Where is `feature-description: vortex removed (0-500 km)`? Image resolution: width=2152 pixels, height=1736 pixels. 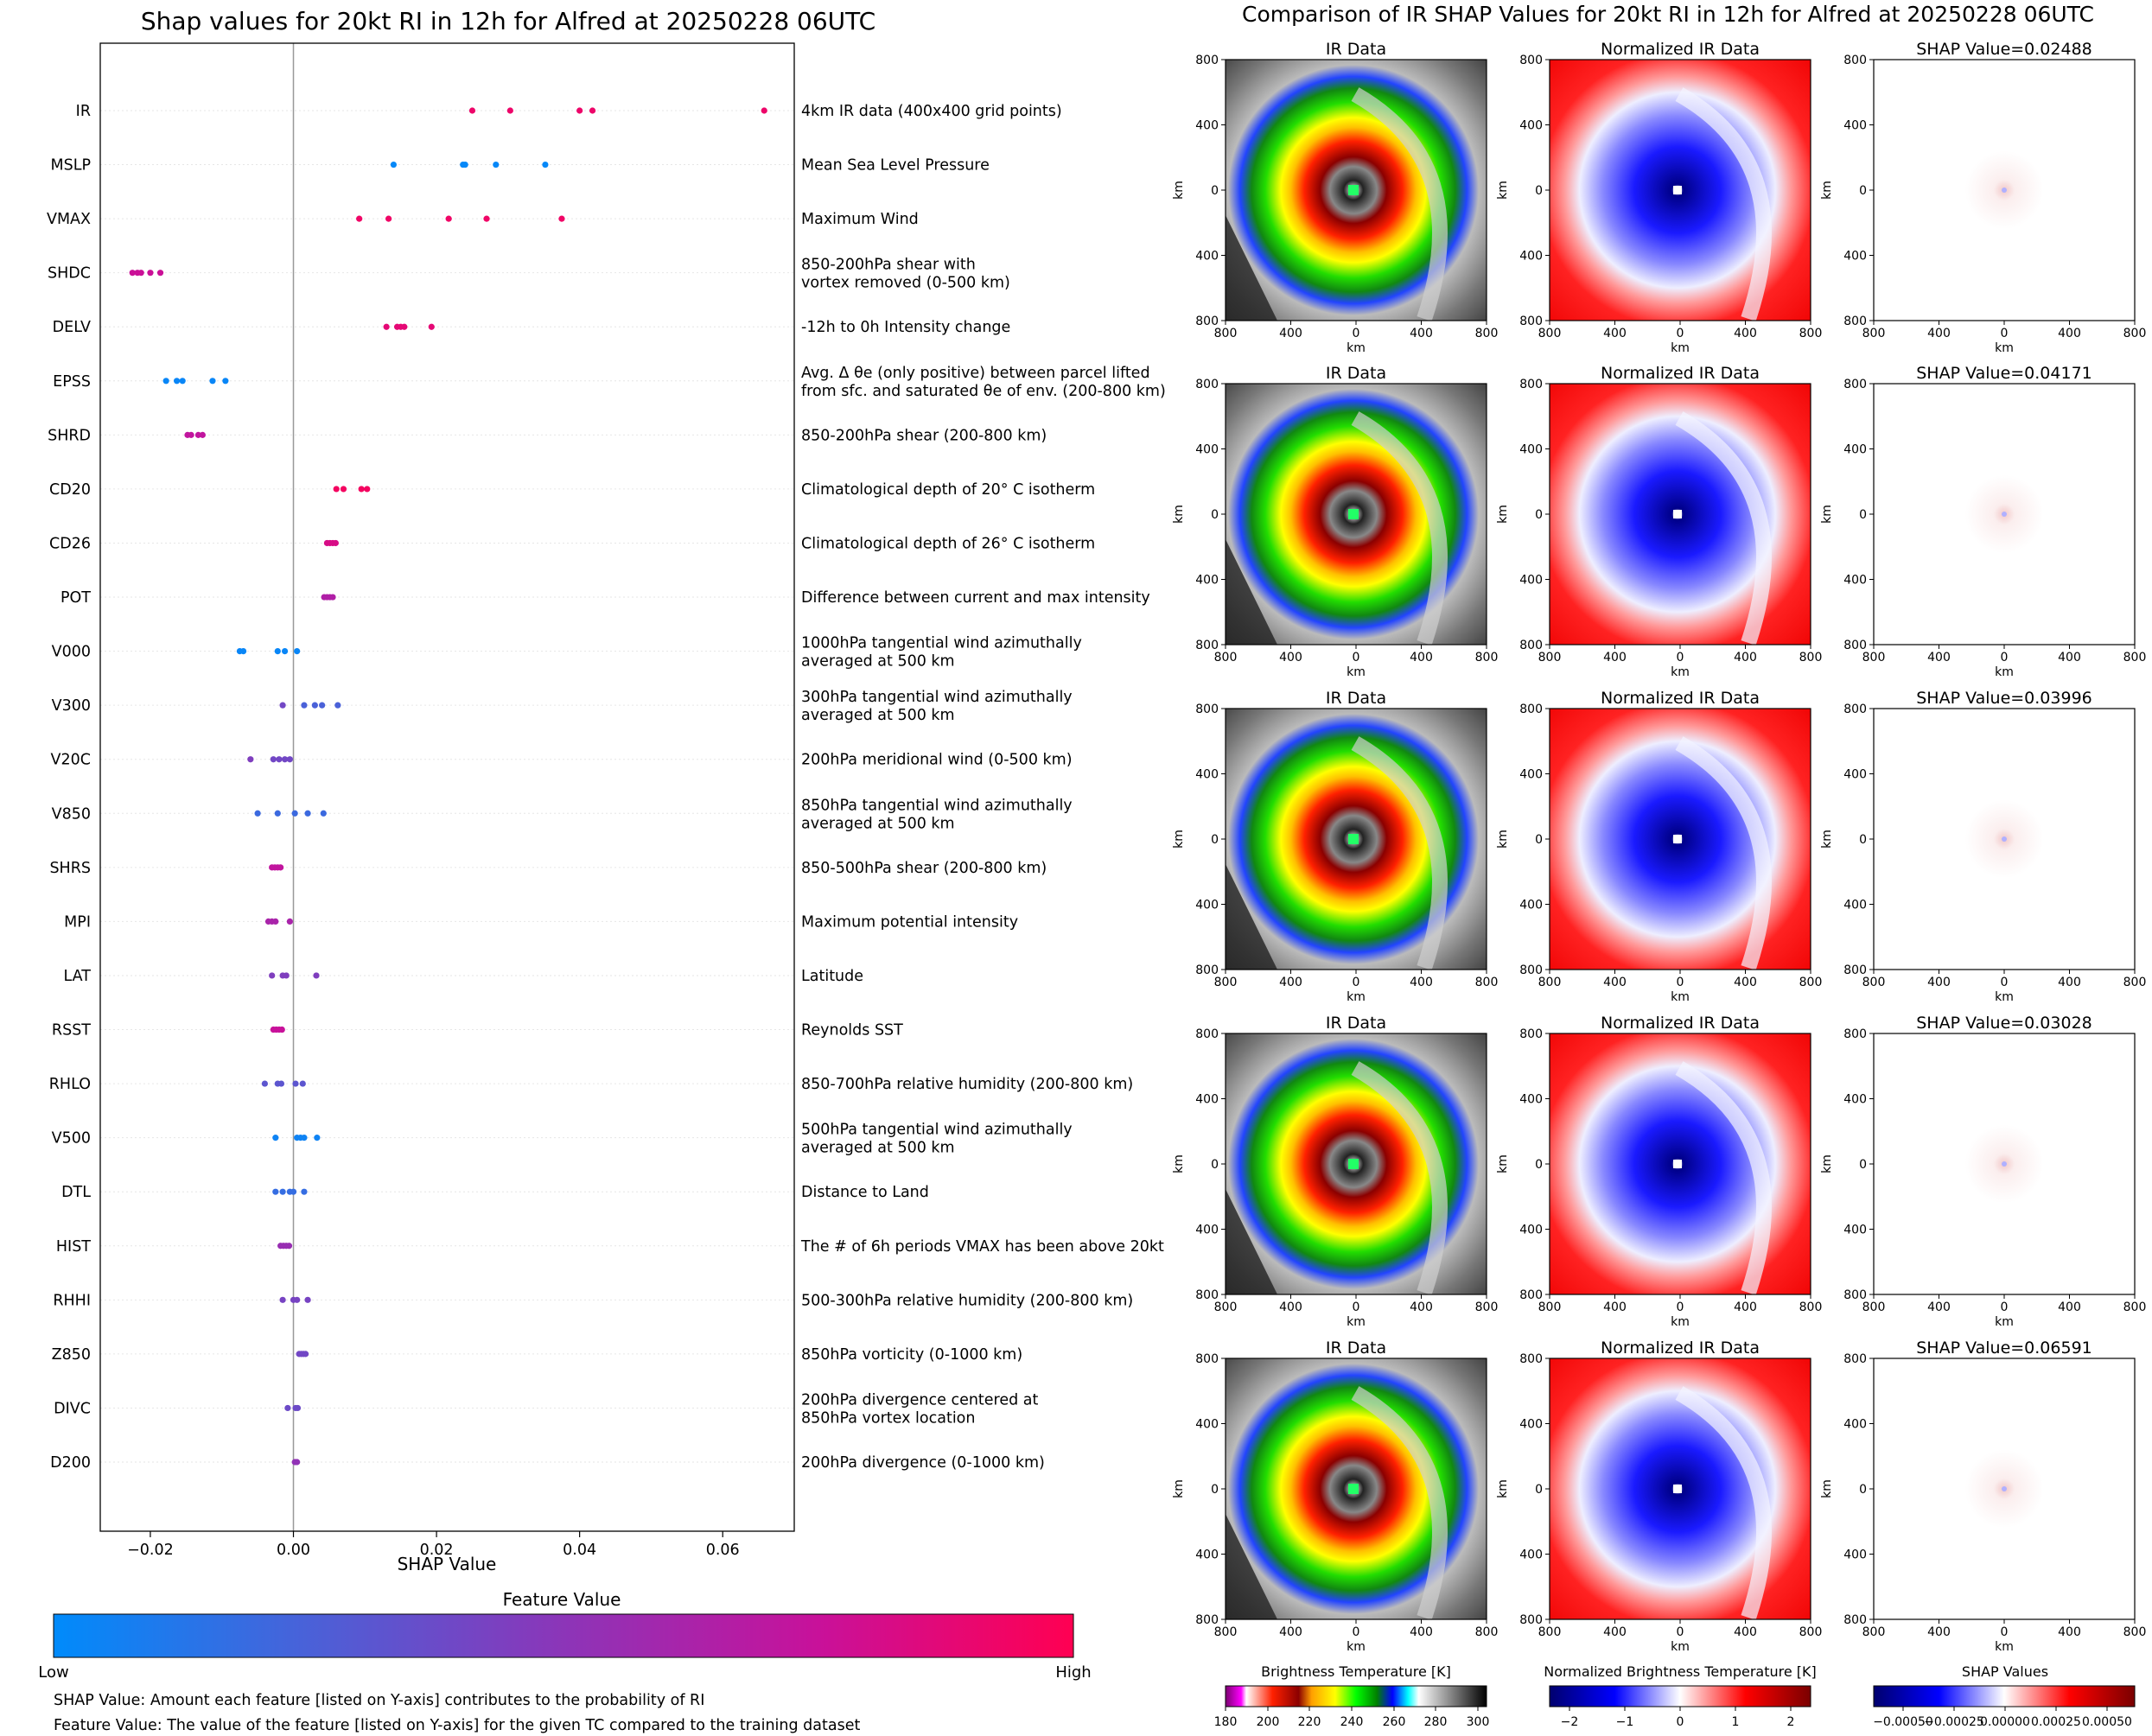 feature-description: vortex removed (0-500 km) is located at coordinates (905, 283).